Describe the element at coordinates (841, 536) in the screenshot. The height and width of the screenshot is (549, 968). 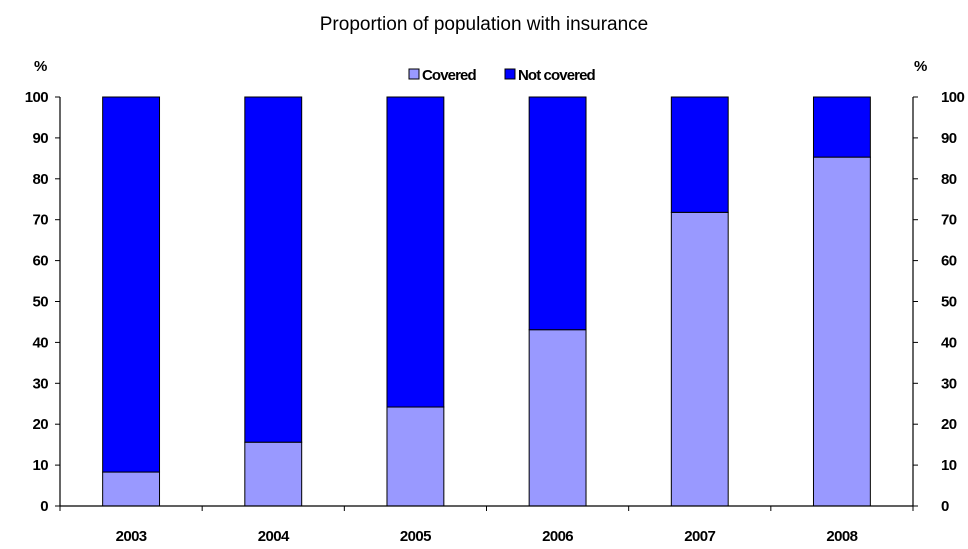
I see `x-tick-label: 2008` at that location.